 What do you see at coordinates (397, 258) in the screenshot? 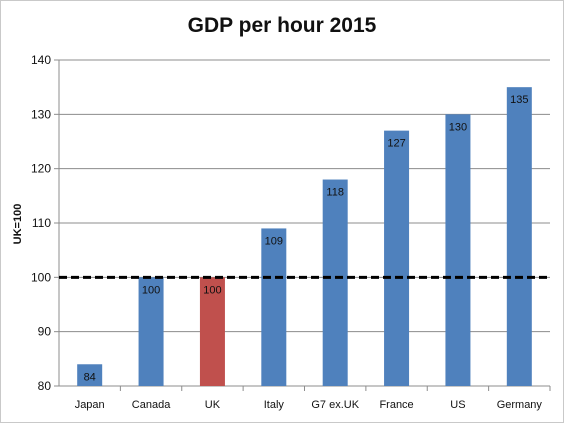
I see `bar-france` at bounding box center [397, 258].